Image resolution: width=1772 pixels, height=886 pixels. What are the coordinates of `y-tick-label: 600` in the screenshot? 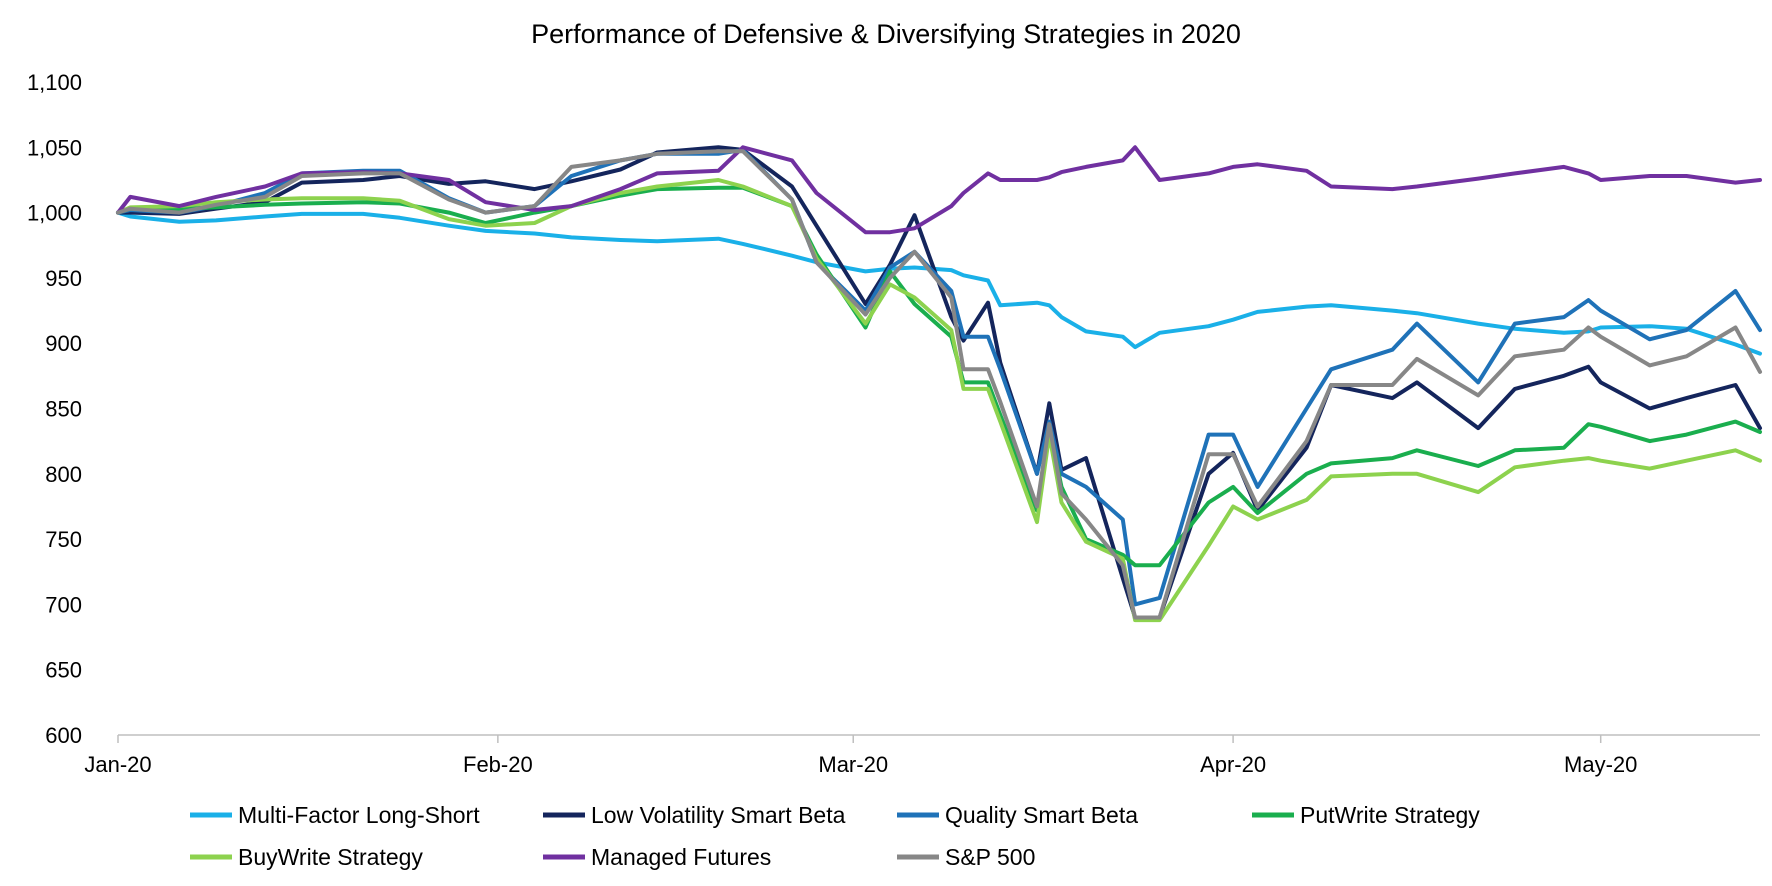 It's located at (63, 735).